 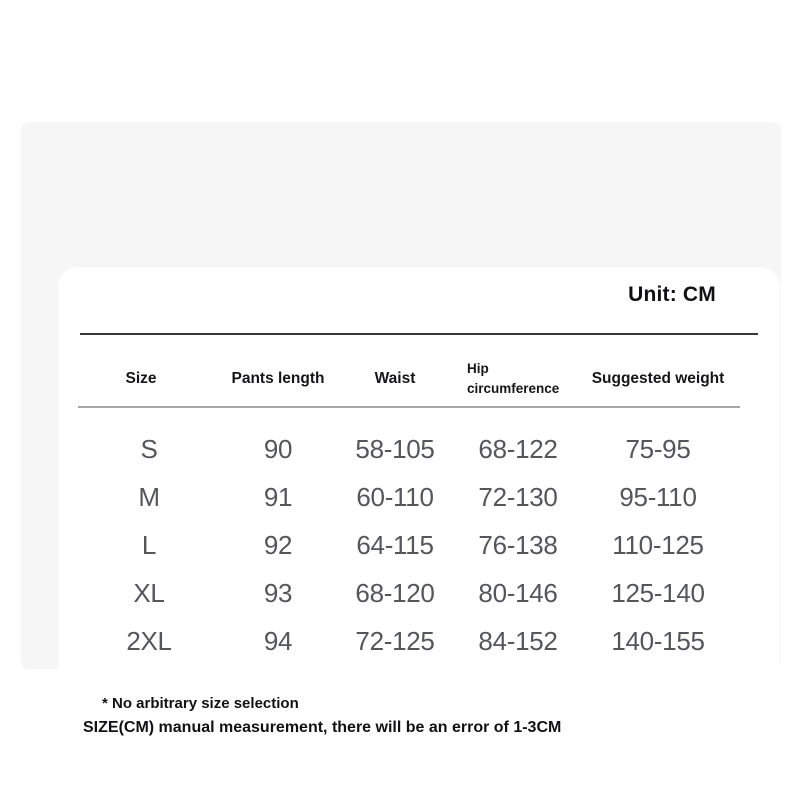 I want to click on column-header-waist: Waist, so click(x=395, y=379).